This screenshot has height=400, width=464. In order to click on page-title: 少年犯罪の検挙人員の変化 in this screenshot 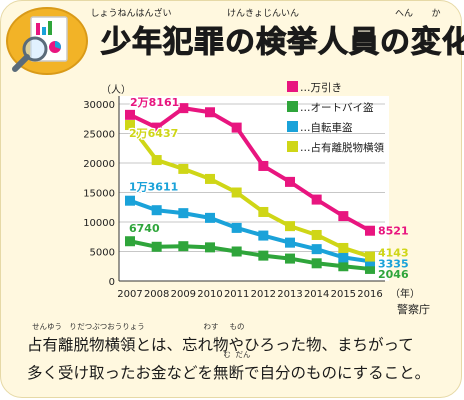, I will do `click(282, 43)`.